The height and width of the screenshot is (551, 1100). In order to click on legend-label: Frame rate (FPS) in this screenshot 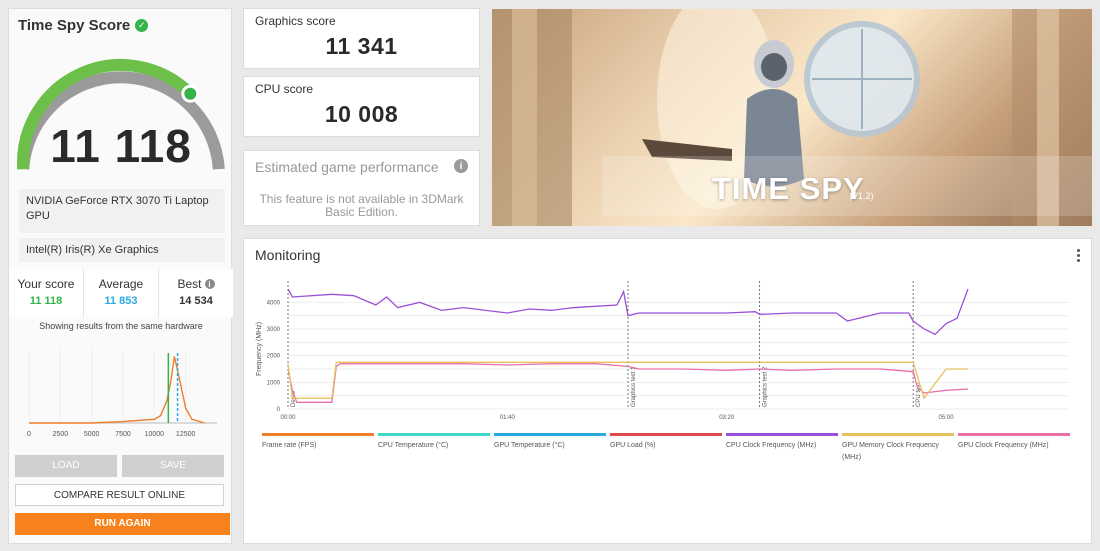, I will do `click(289, 445)`.